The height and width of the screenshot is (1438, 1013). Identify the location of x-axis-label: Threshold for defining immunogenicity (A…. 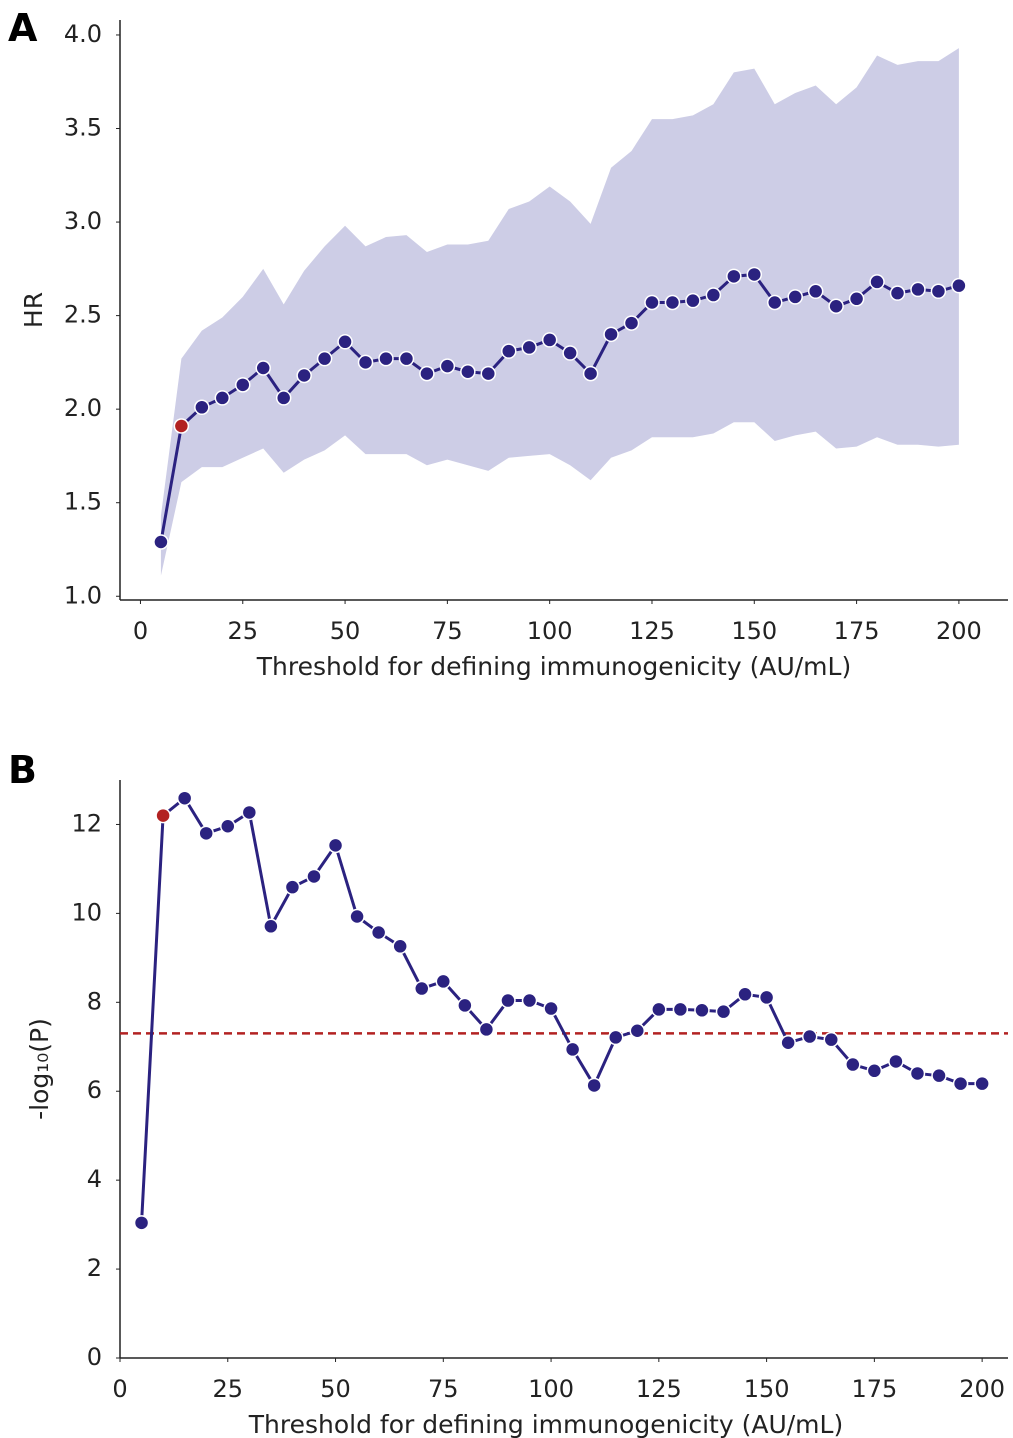
(553, 666).